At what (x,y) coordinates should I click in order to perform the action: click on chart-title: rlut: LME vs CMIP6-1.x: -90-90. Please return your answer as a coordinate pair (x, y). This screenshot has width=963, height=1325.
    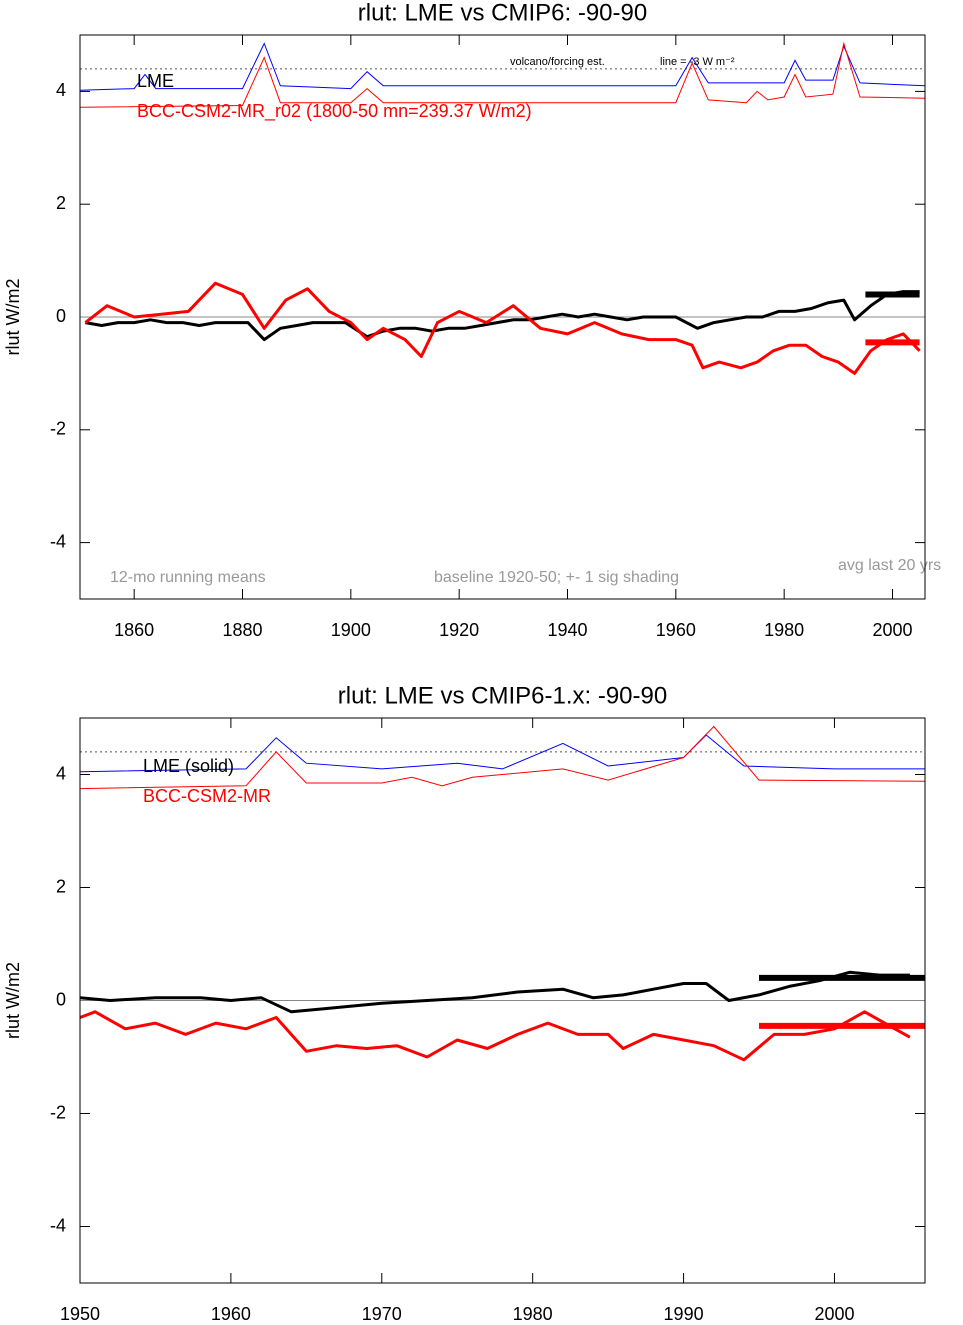
    Looking at the image, I should click on (502, 695).